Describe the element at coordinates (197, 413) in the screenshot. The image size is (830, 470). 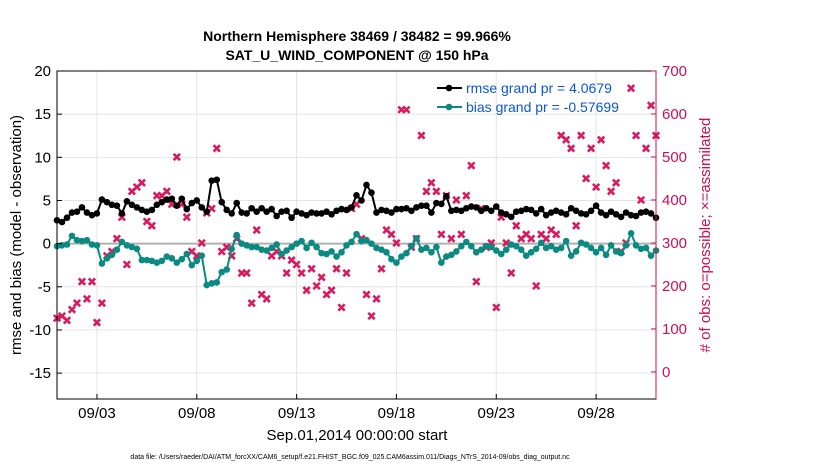
I see `x-tick-label: 09/08` at that location.